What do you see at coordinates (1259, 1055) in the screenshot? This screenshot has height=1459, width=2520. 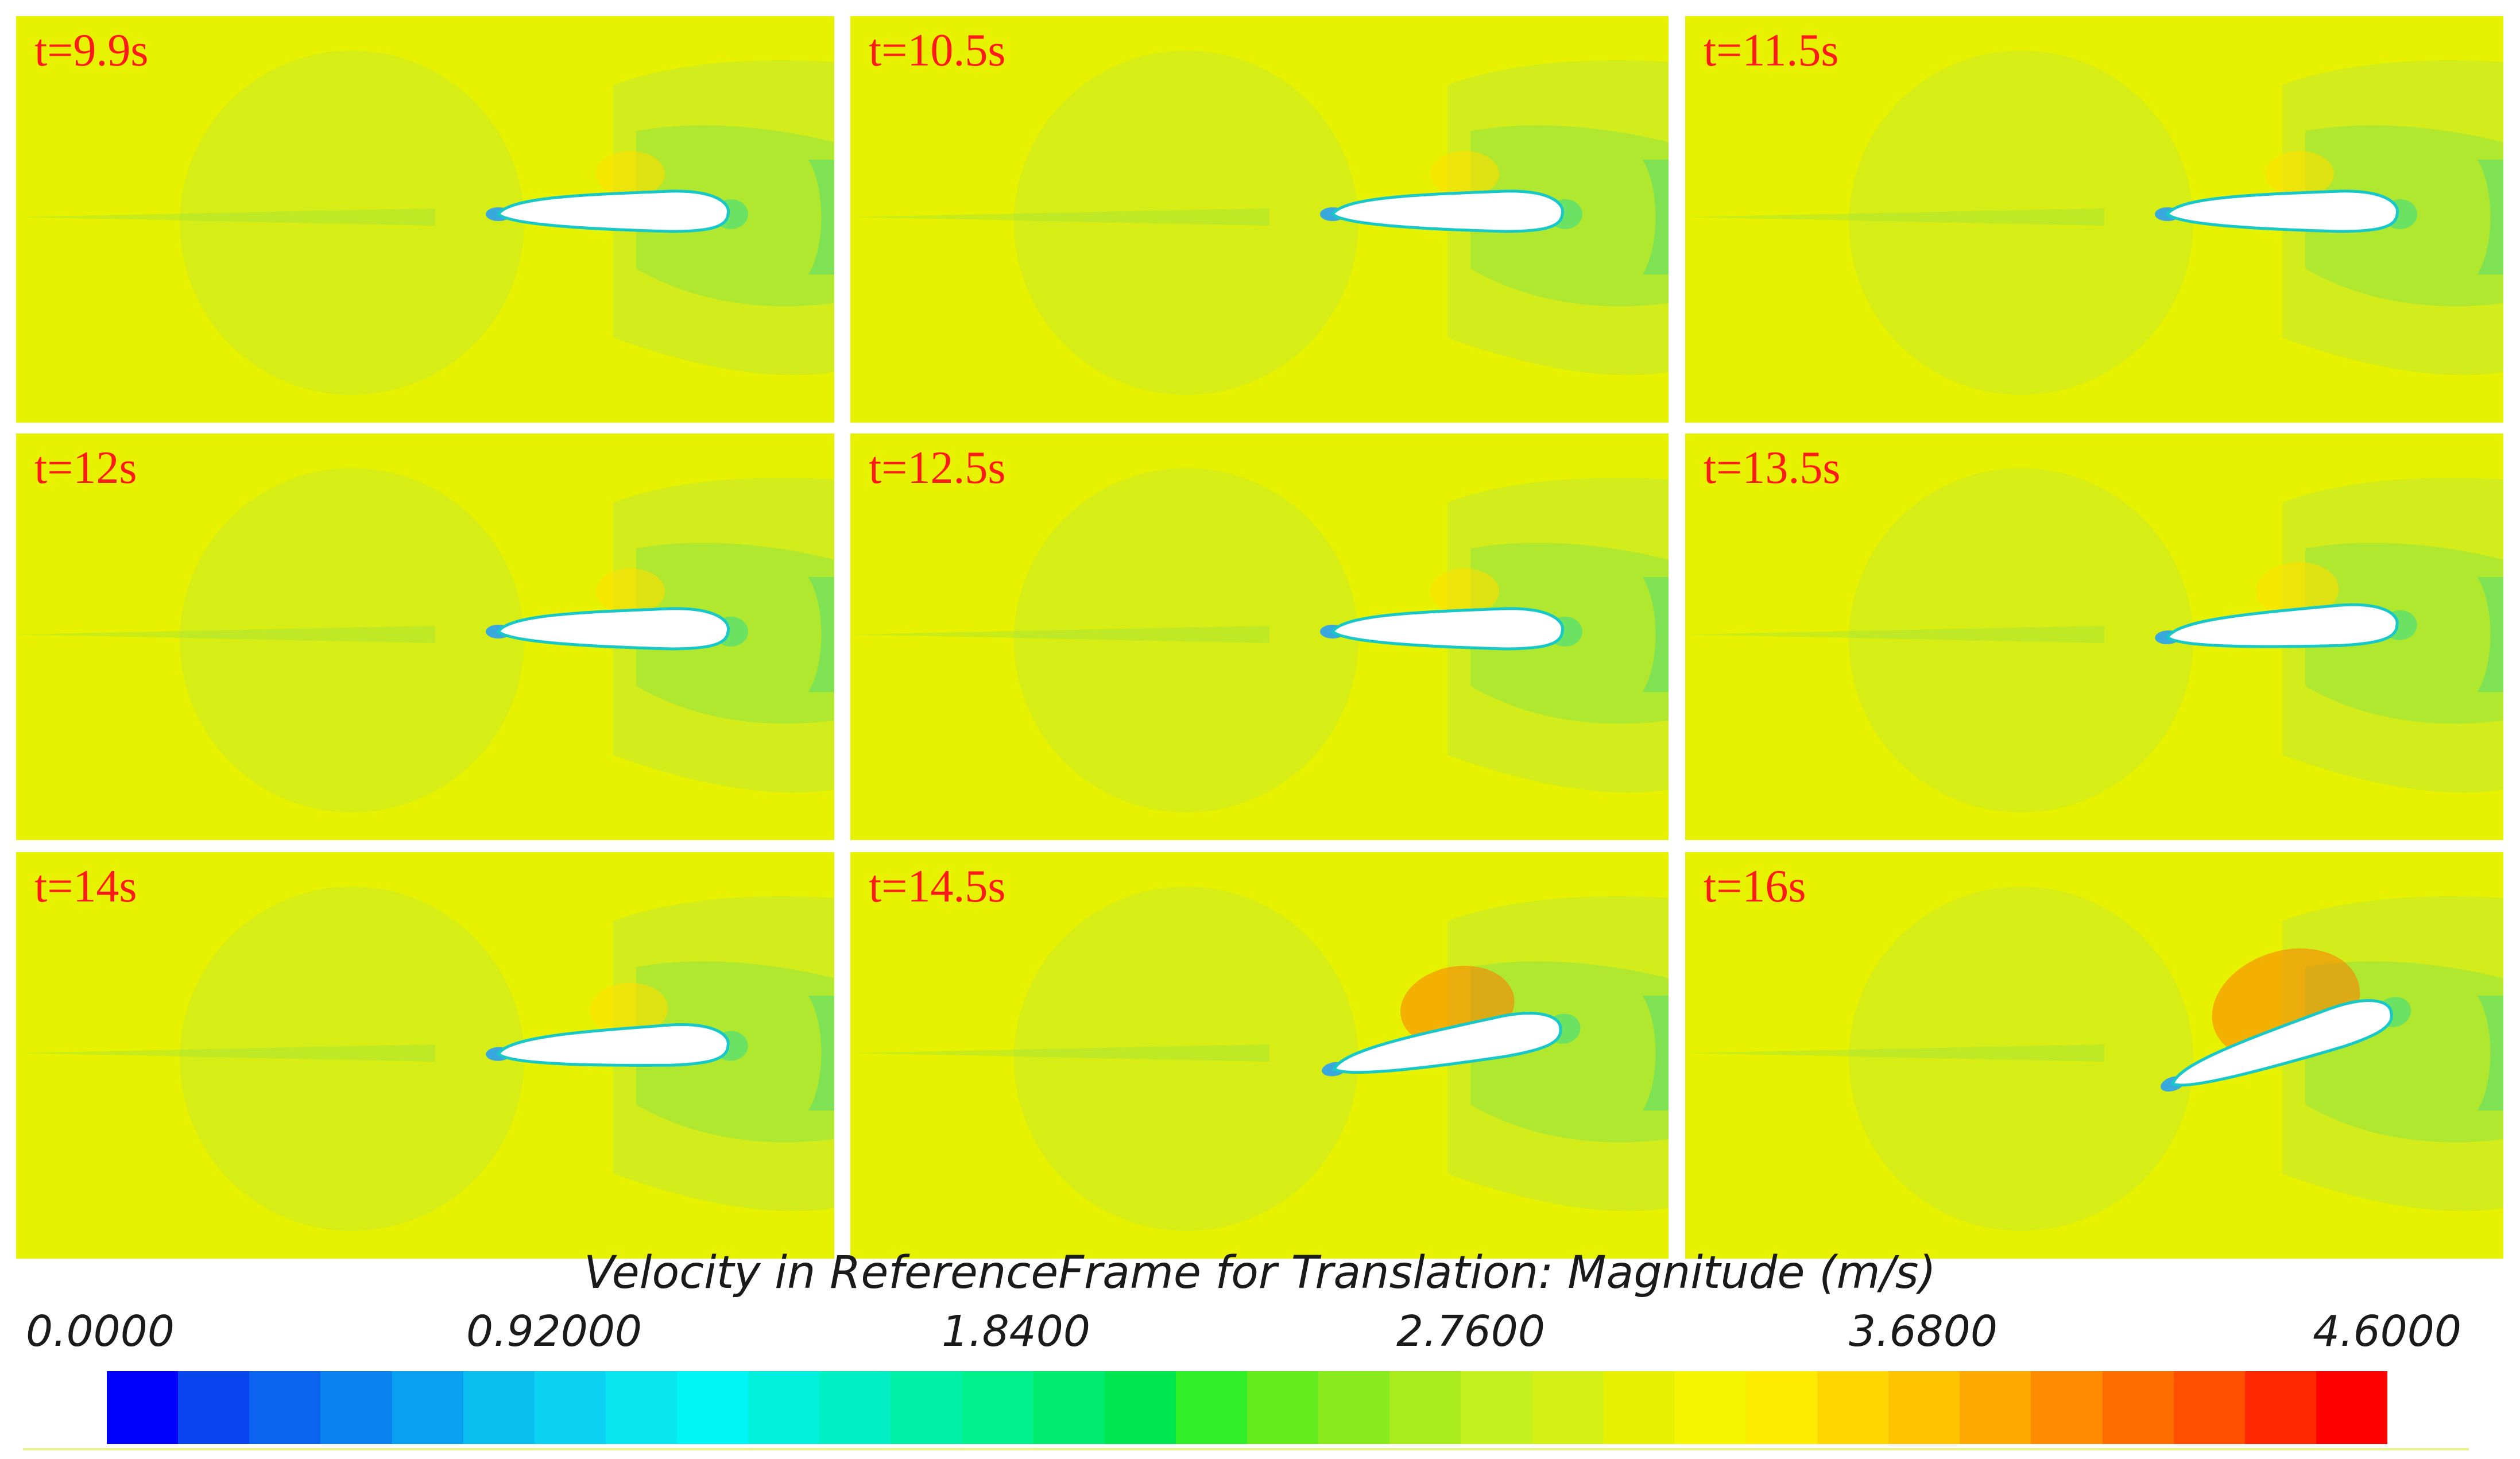 I see `contour-panel: t=14.5s` at bounding box center [1259, 1055].